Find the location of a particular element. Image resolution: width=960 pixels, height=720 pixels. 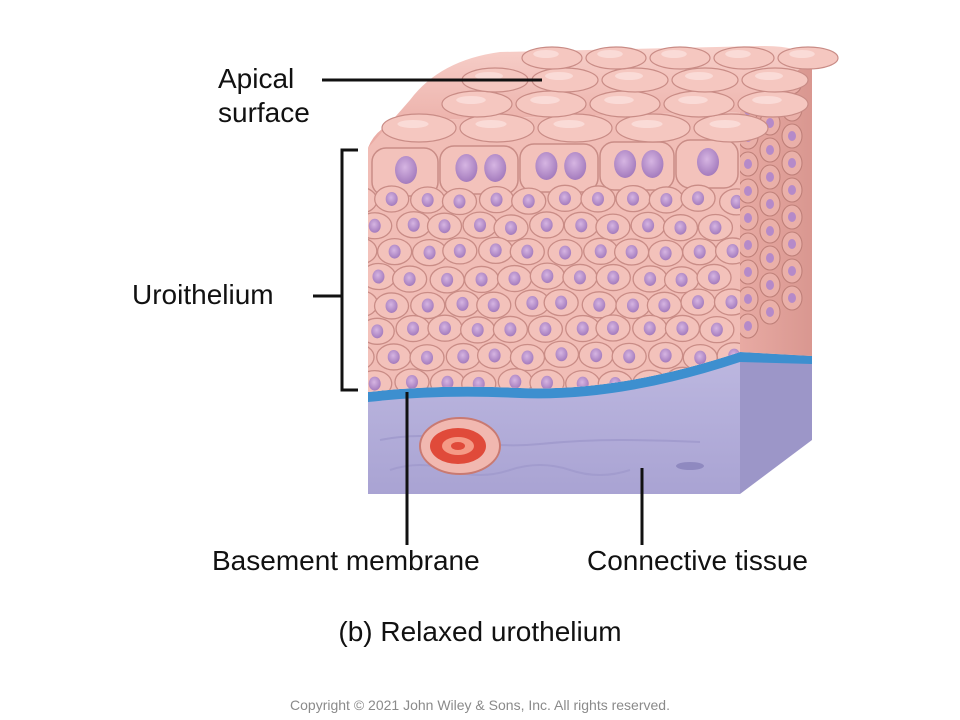

label-apical-surface: Apical surface is located at coordinates (264, 95).